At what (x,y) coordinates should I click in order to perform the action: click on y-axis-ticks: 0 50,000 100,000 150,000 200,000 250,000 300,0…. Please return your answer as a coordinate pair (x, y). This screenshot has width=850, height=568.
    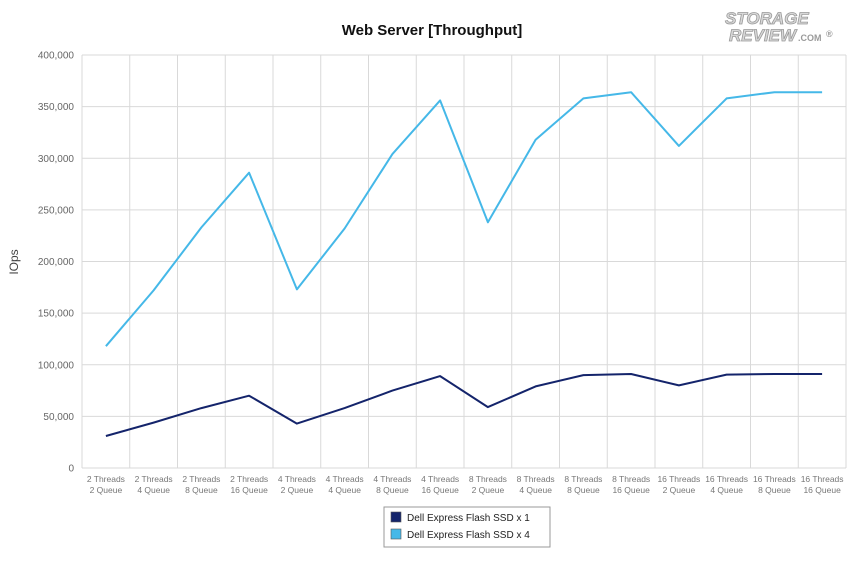
    Looking at the image, I should click on (56, 263).